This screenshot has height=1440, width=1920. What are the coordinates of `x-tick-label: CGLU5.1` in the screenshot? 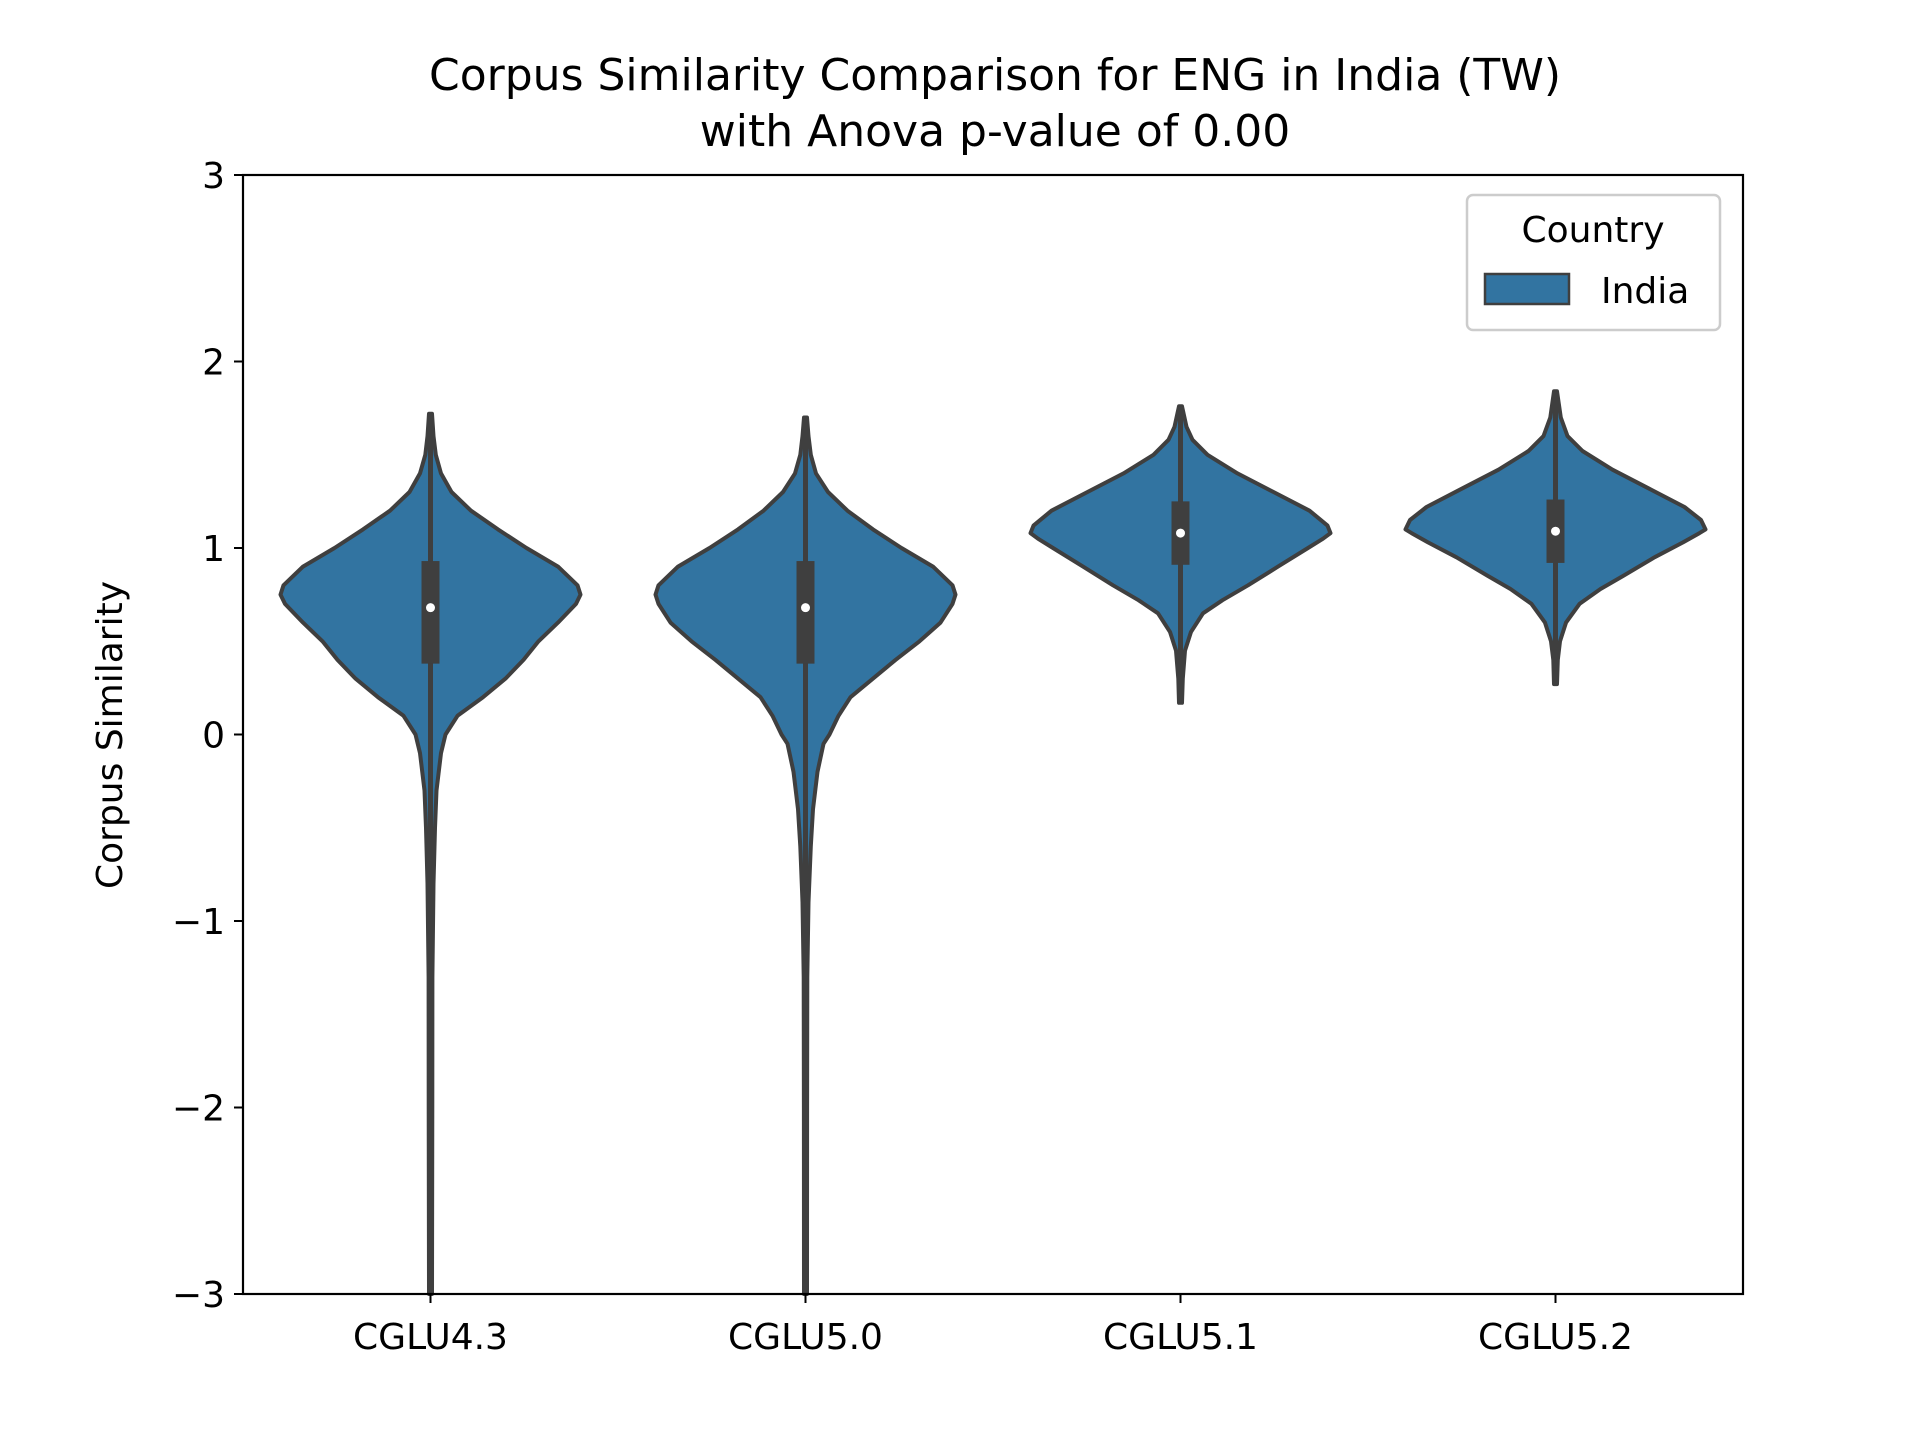 It's located at (1180, 1337).